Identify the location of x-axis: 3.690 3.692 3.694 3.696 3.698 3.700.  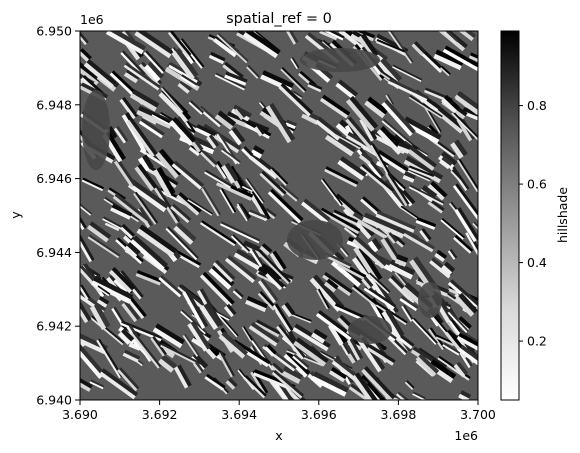
(279, 411).